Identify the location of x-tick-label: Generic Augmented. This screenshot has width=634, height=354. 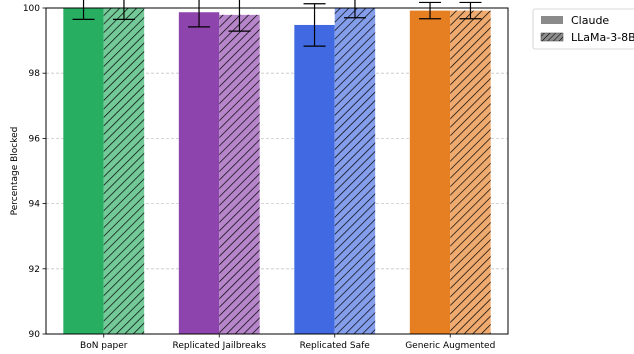
(450, 346).